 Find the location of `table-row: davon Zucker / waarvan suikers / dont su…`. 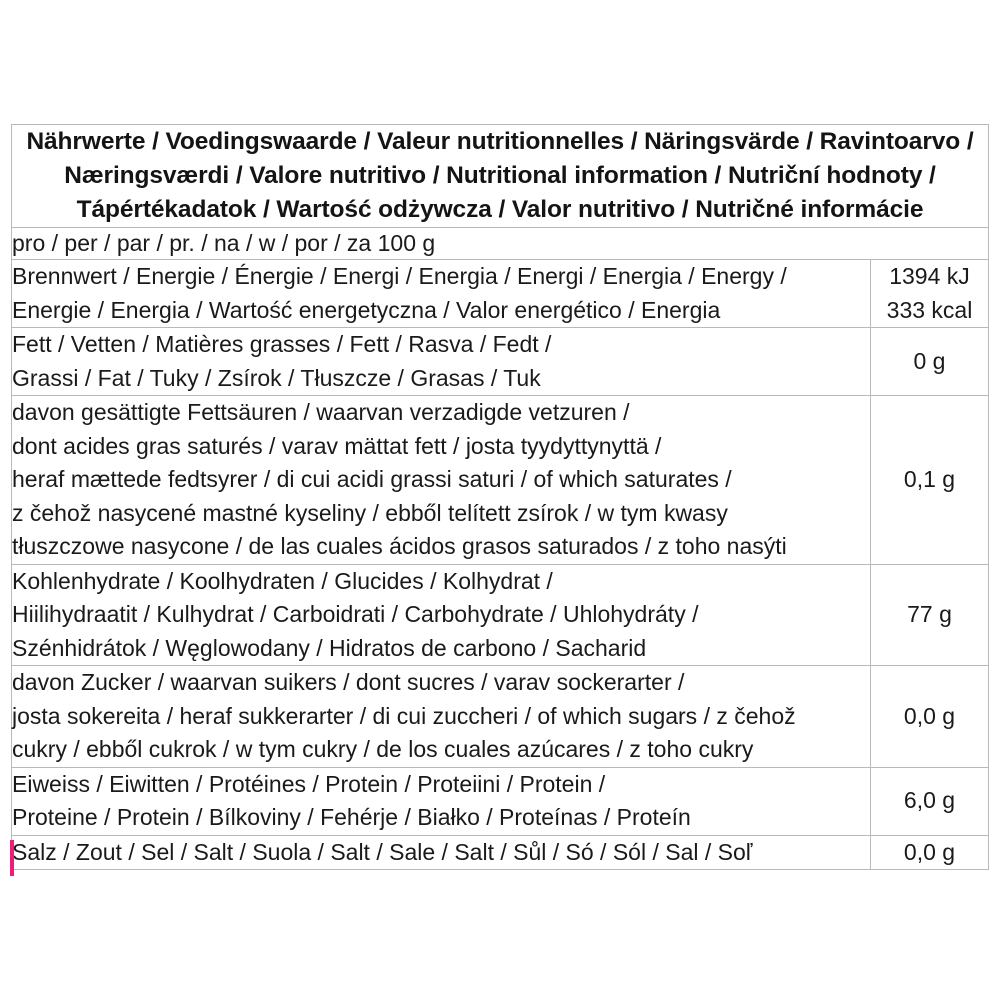

table-row: davon Zucker / waarvan suikers / dont su… is located at coordinates (500, 716).